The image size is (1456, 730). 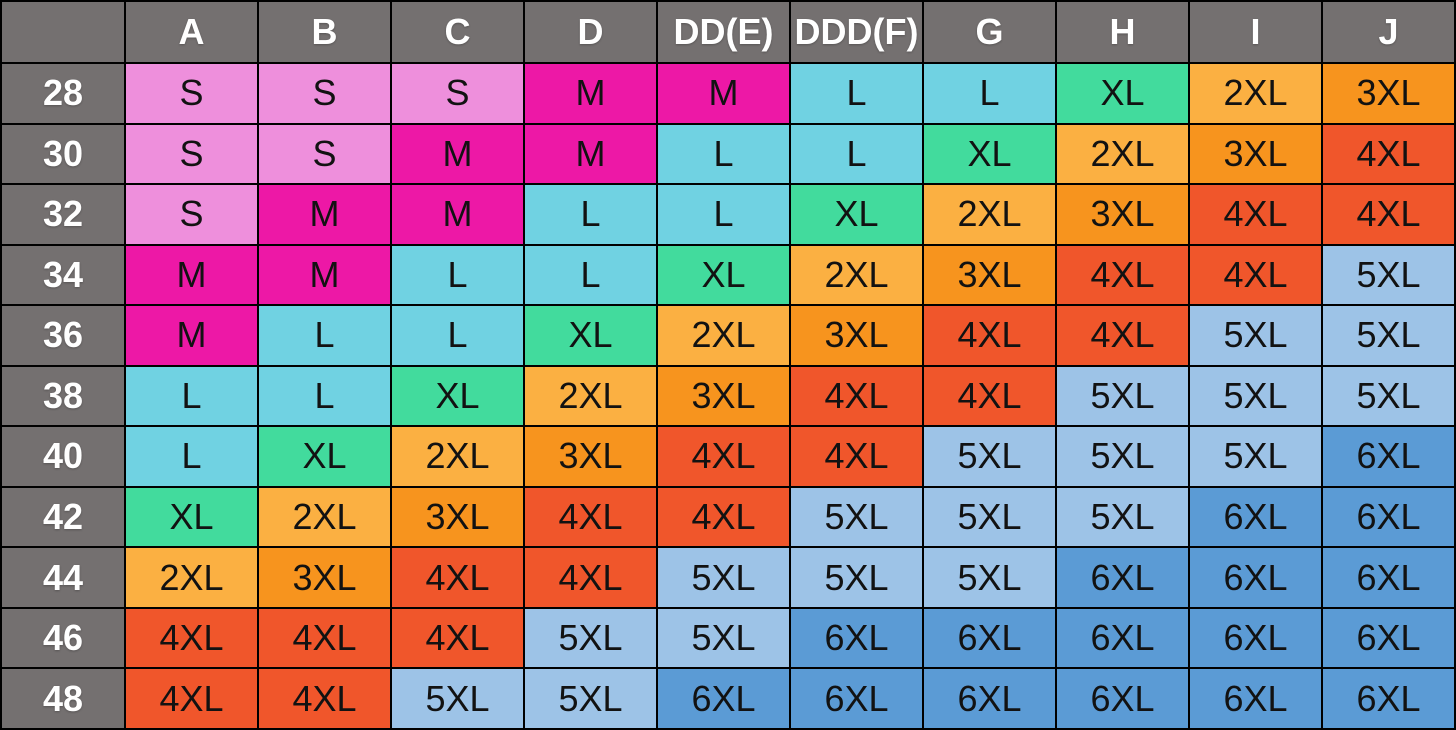 I want to click on table-row: 44 2XL 3XL 4XL 4XL 5XL 5XL 5XL 6XL 6XL 6XL, so click(x=728, y=577).